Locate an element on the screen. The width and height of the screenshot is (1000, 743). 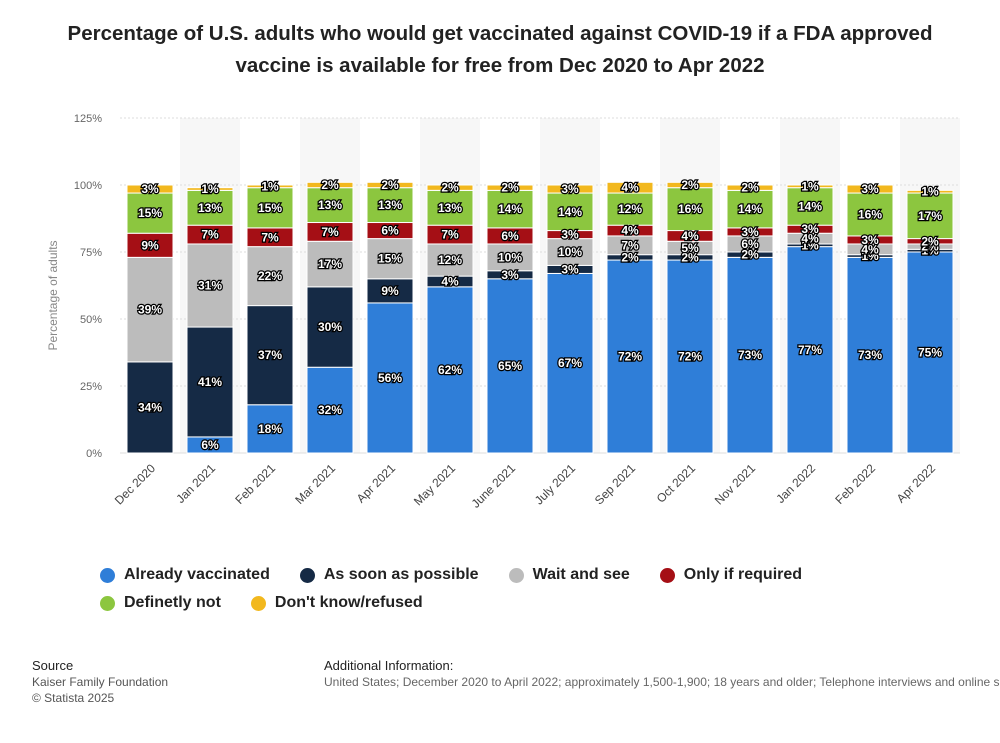
legend-item: Only if required is located at coordinates (731, 575).